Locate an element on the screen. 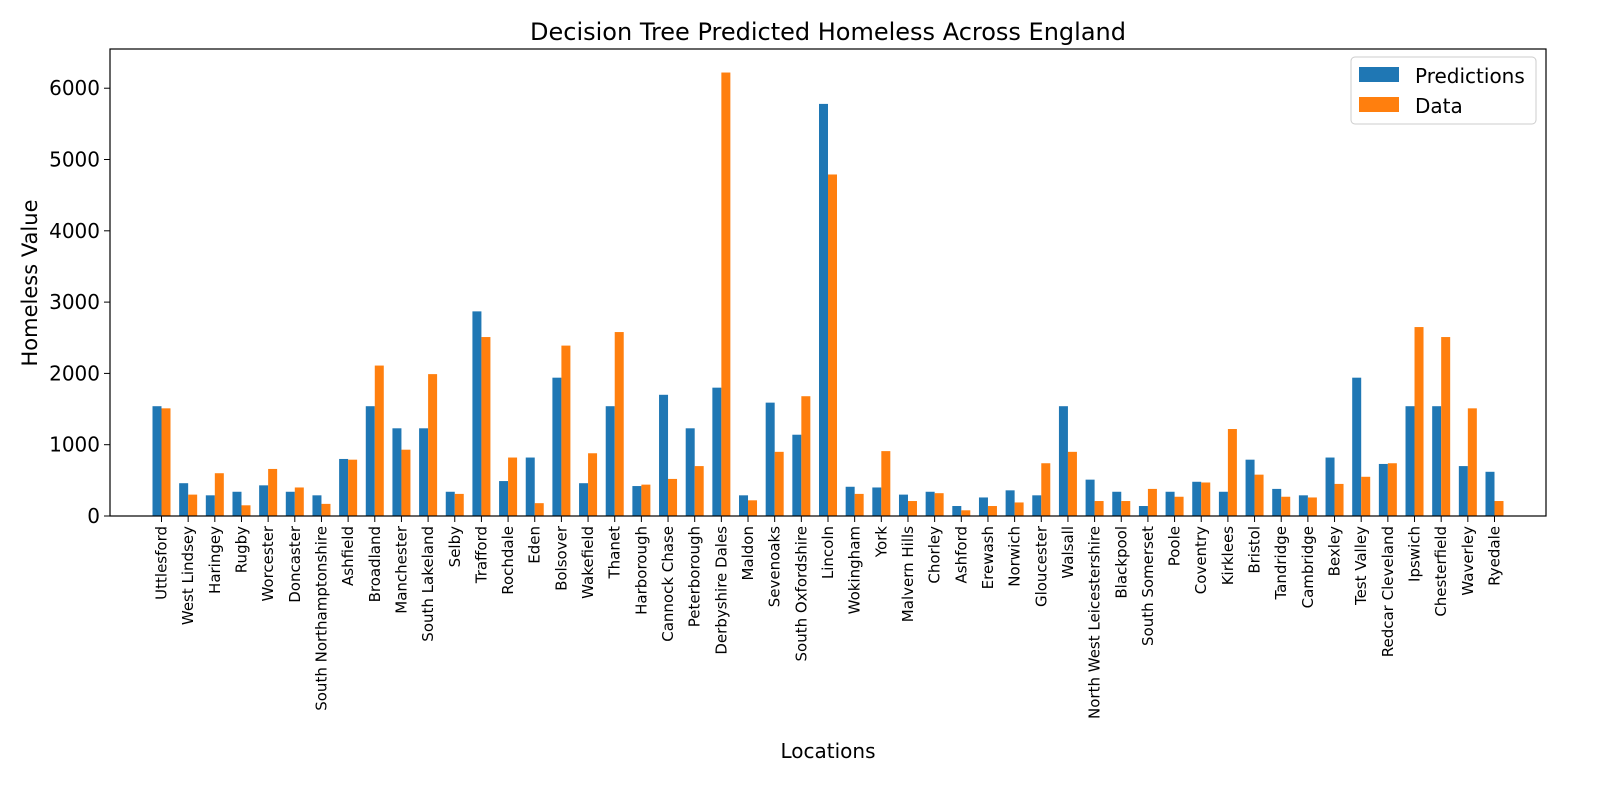 The height and width of the screenshot is (800, 1600). y-tick-label-4: 4000 is located at coordinates (74, 231).